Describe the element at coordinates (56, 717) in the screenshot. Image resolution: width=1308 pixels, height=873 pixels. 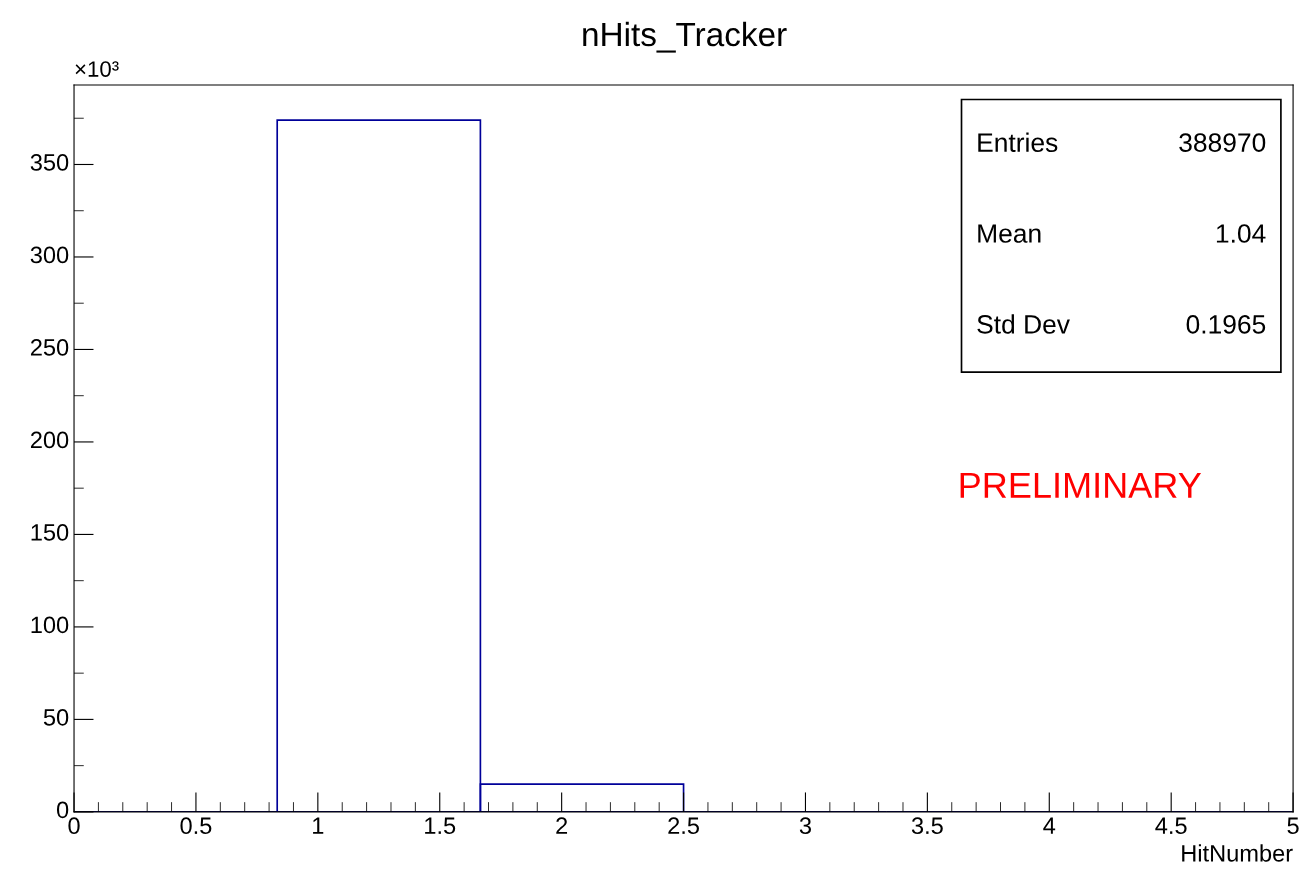
I see `y-tick-label: 50` at that location.